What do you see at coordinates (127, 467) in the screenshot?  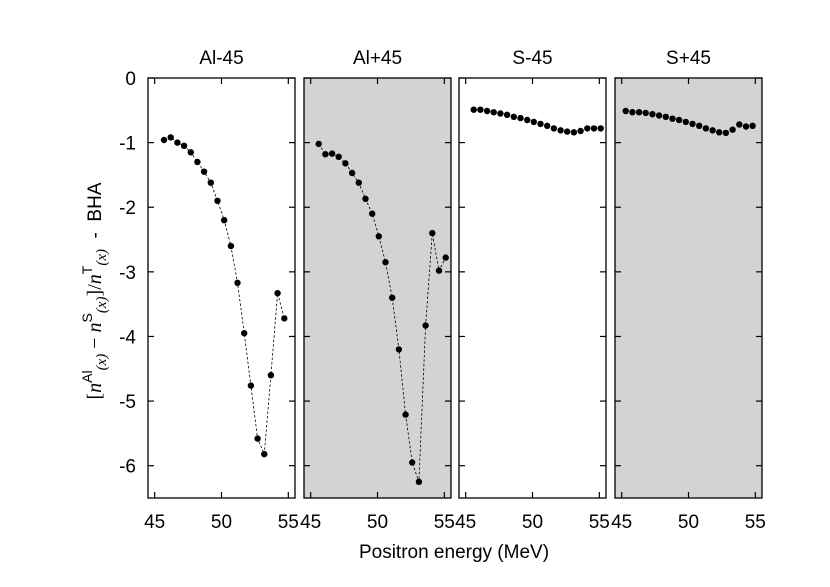 I see `y-tick-label: -6` at bounding box center [127, 467].